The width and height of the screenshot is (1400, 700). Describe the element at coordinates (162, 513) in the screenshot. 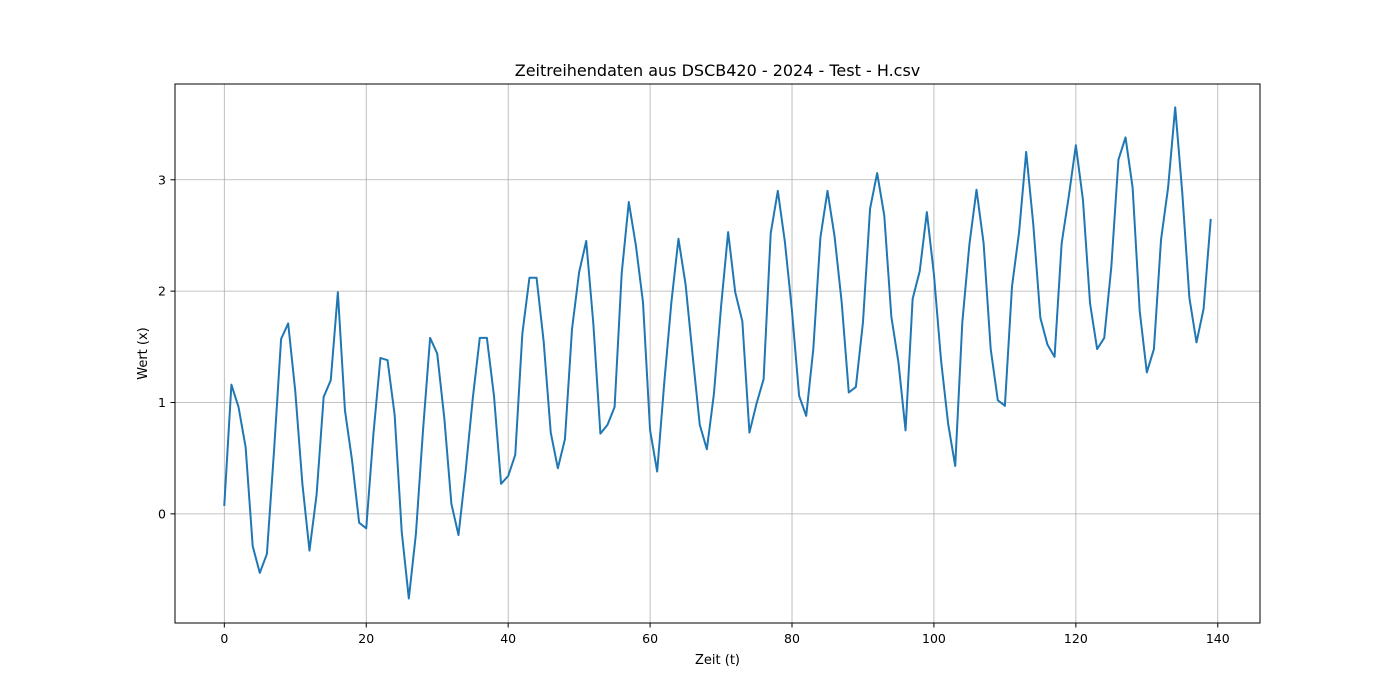

I see `y-tick-label: 0` at that location.